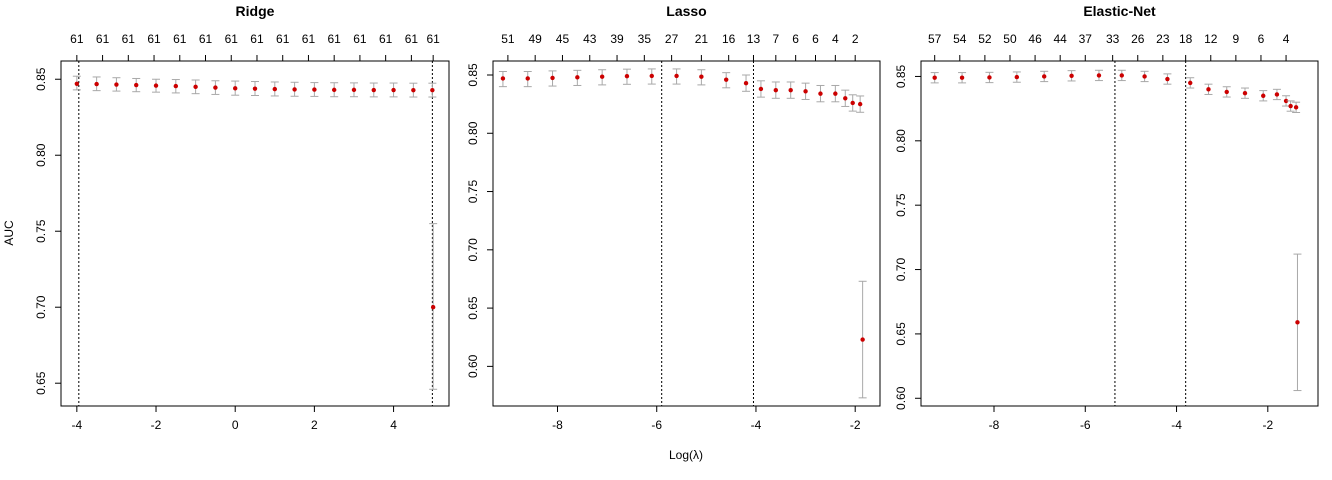  What do you see at coordinates (645, 39) in the screenshot?
I see `lasso-top-tick-label: 35` at bounding box center [645, 39].